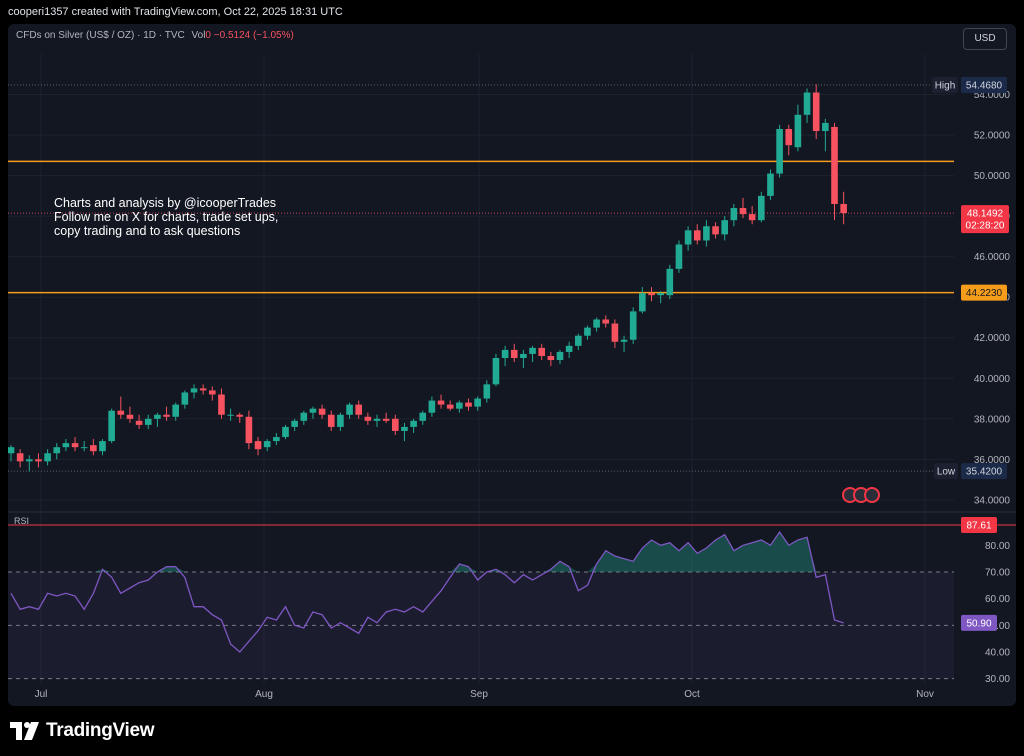 The image size is (1024, 756). What do you see at coordinates (992, 136) in the screenshot?
I see `price-axis-tick-label: 52.0000` at bounding box center [992, 136].